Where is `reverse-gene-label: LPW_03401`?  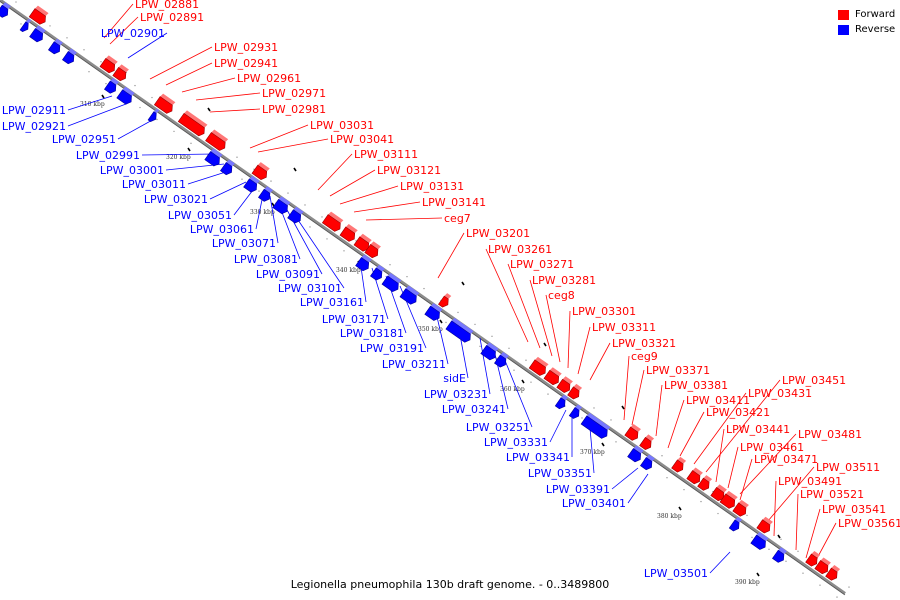
reverse-gene-label: LPW_03401 is located at coordinates (594, 503).